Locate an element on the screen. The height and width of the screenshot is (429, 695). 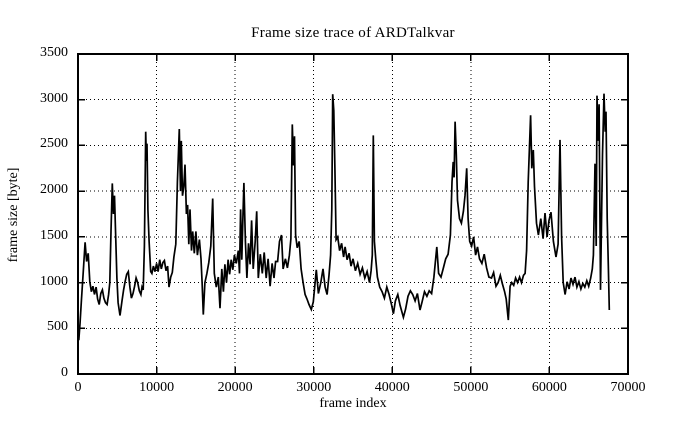
y-tick-label: 1500 is located at coordinates (54, 235).